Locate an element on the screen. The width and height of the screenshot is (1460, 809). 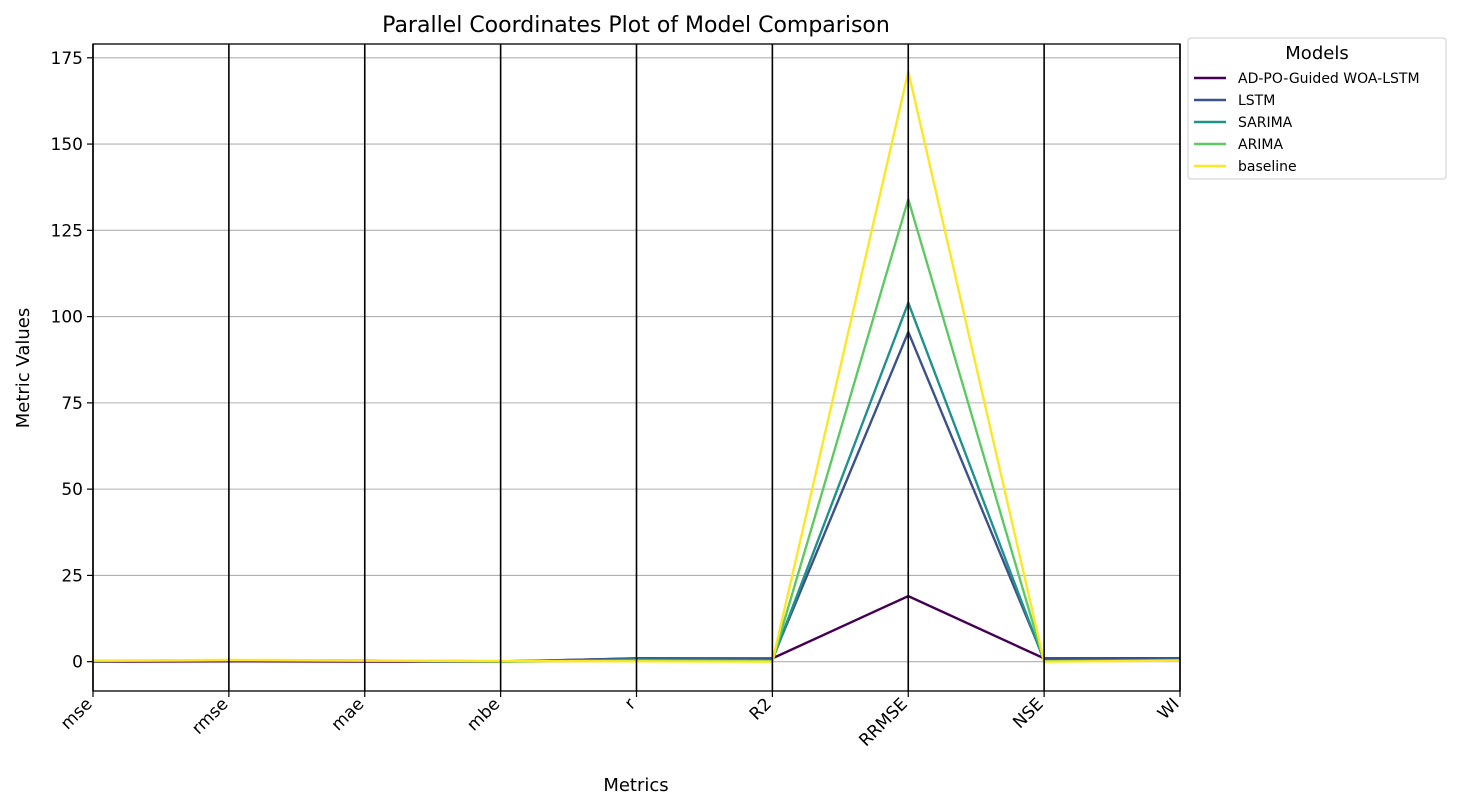
legend-label-sarima: SARIMA is located at coordinates (1265, 123).